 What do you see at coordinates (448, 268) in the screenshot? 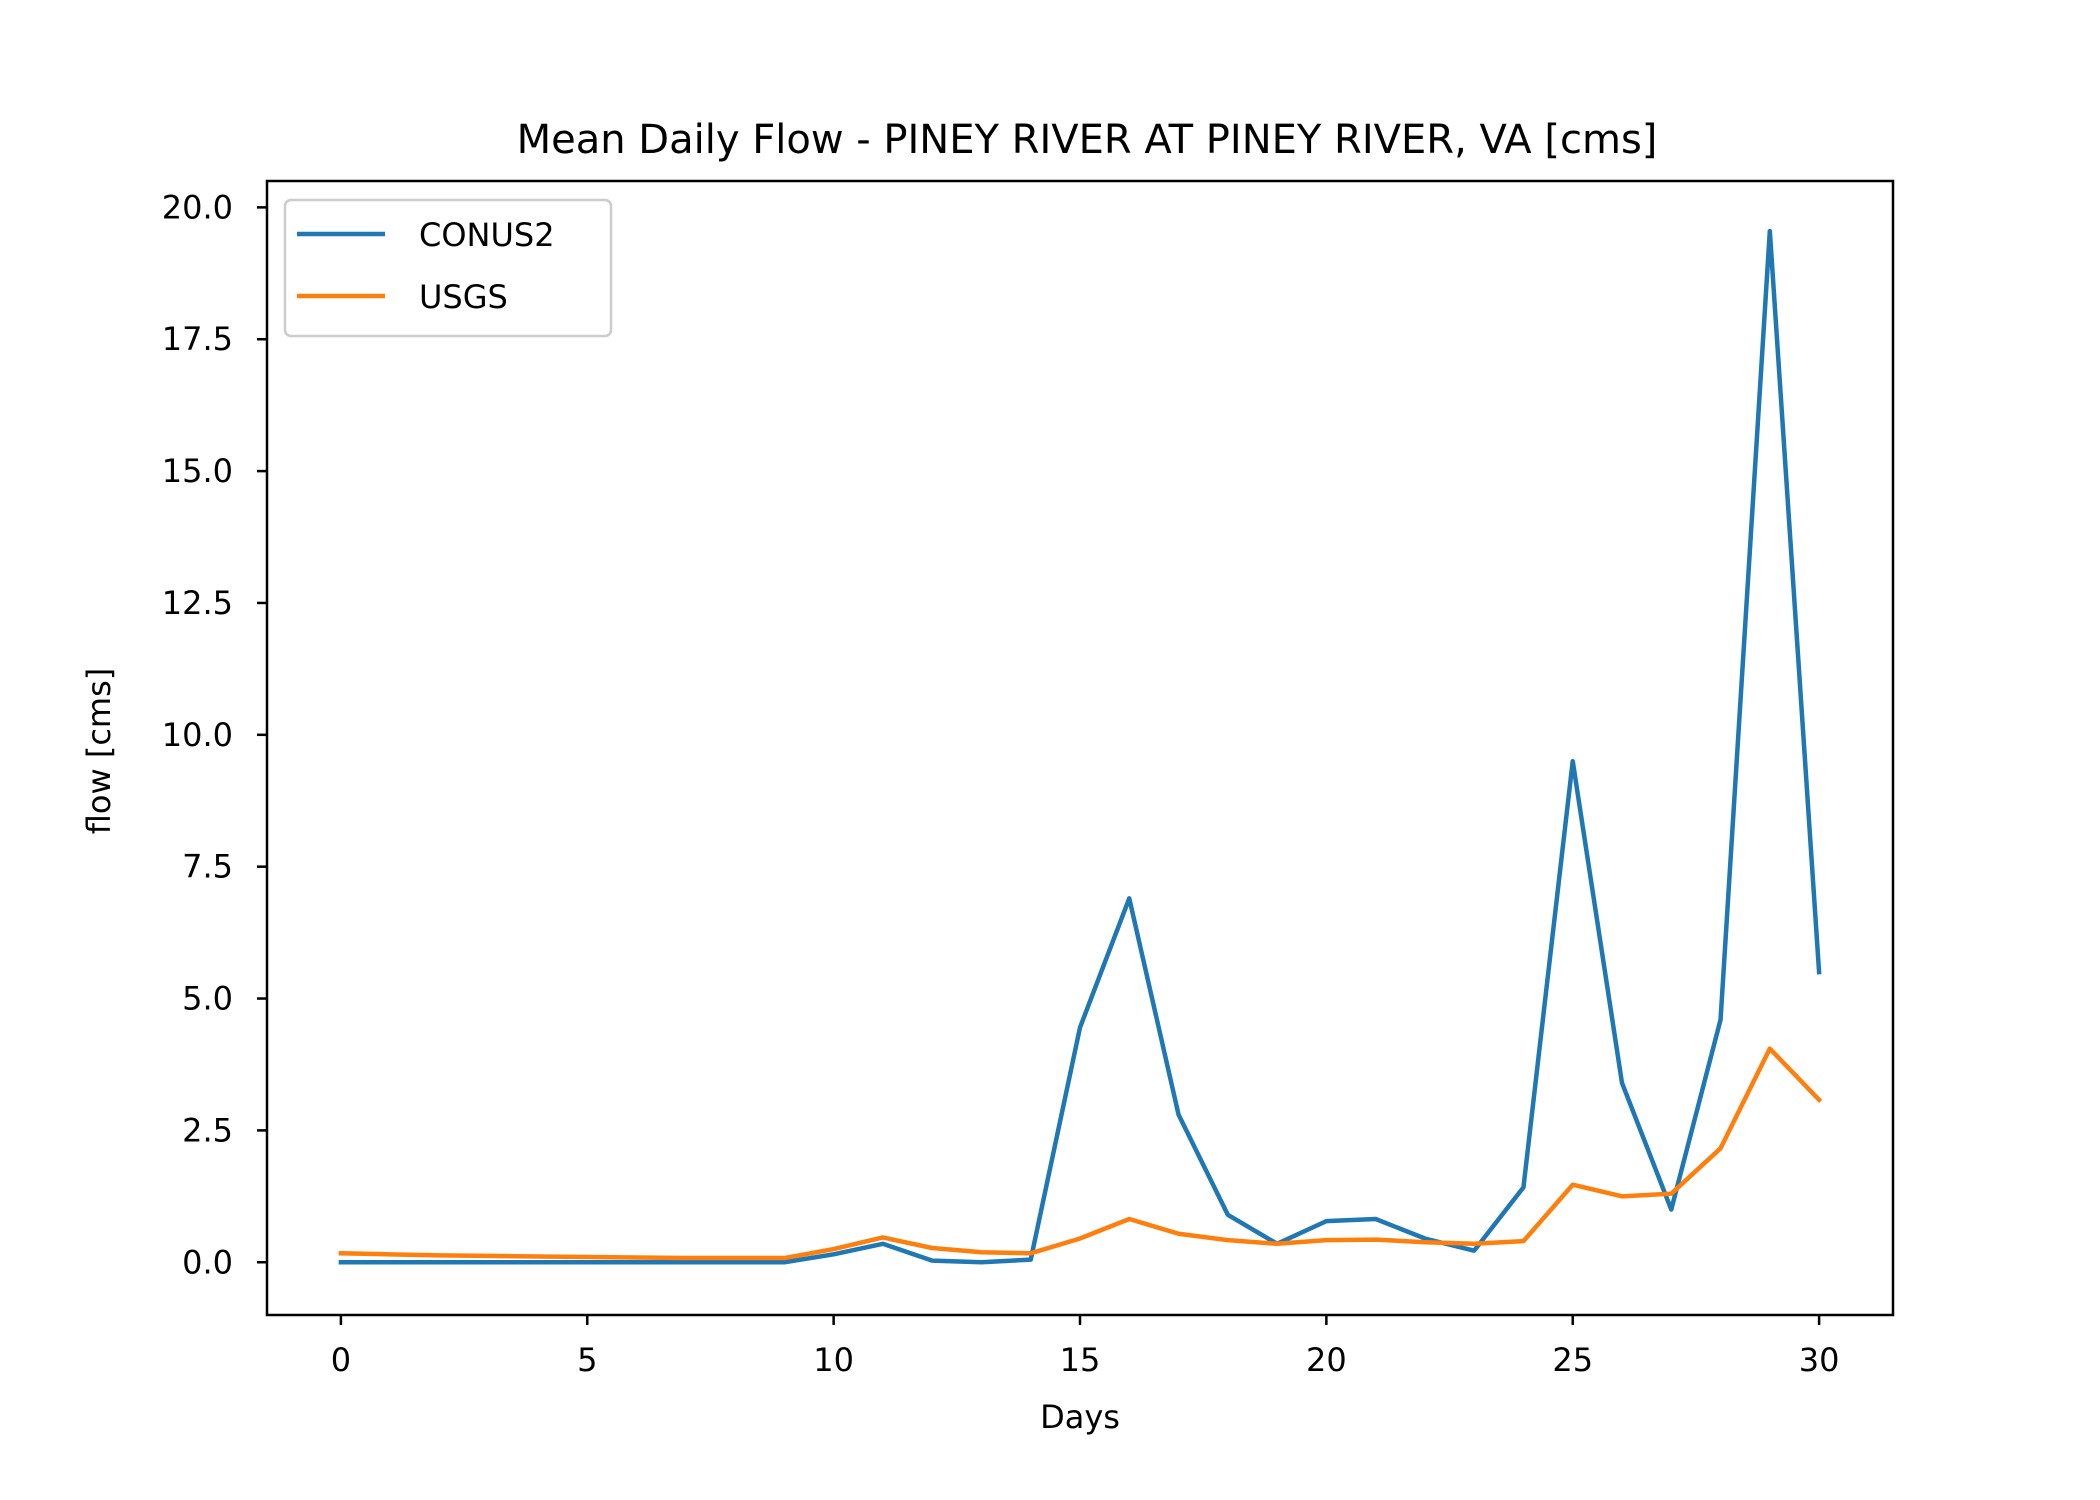
I see `legend: CONUS2 USGS` at bounding box center [448, 268].